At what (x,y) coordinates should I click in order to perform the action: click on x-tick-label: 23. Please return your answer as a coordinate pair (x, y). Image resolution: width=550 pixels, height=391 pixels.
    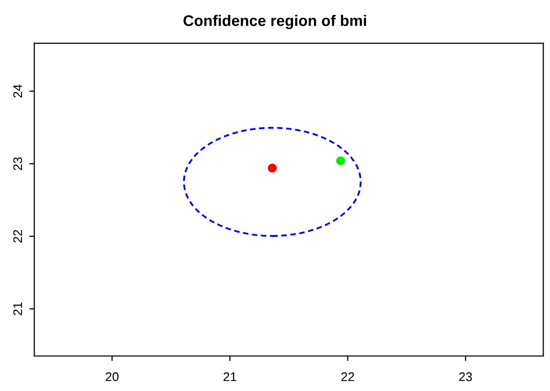
    Looking at the image, I should click on (465, 377).